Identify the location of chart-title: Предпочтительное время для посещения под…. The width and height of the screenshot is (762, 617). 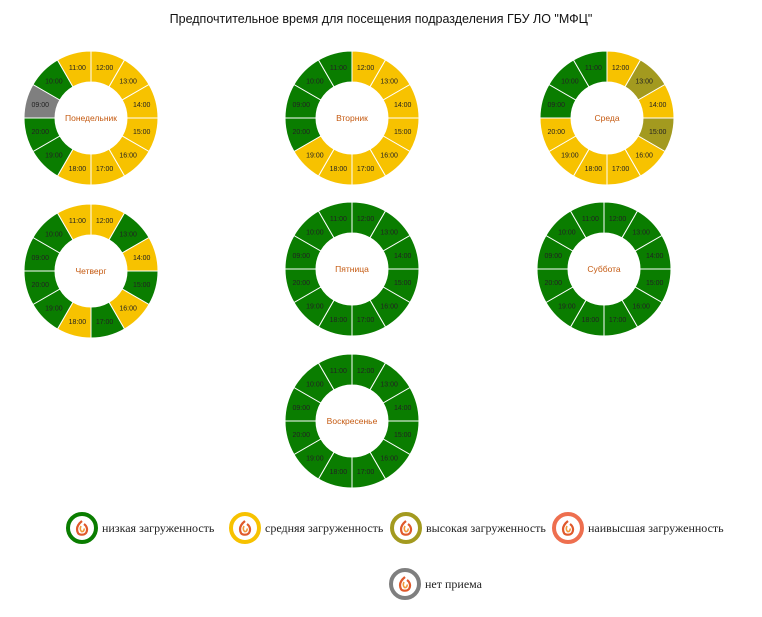
(381, 19).